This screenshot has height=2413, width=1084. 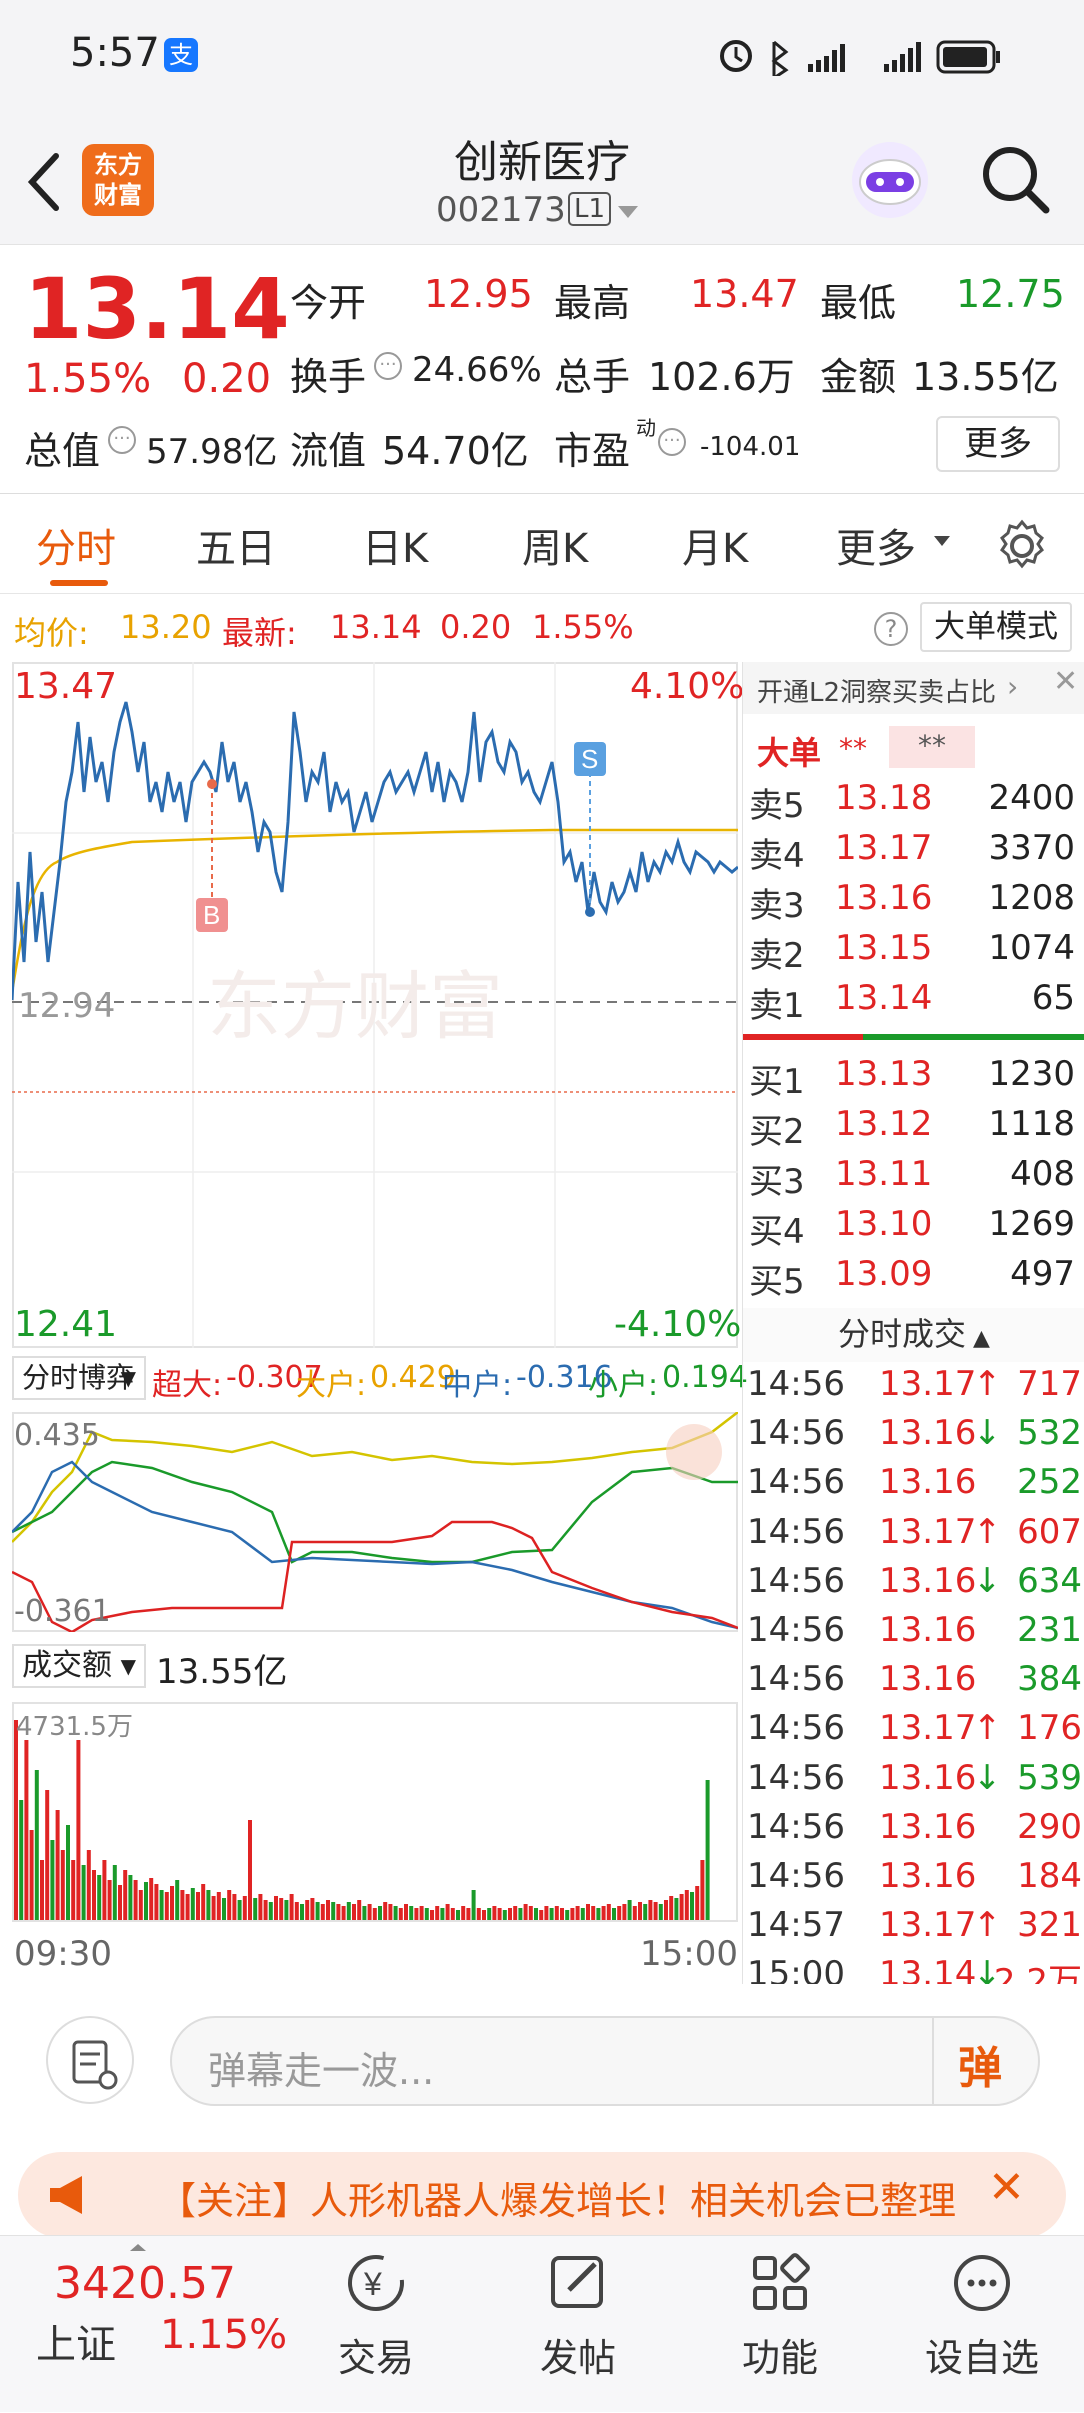 I want to click on trade-row: 14:56 13.16 ↓ 539, so click(x=913, y=1782).